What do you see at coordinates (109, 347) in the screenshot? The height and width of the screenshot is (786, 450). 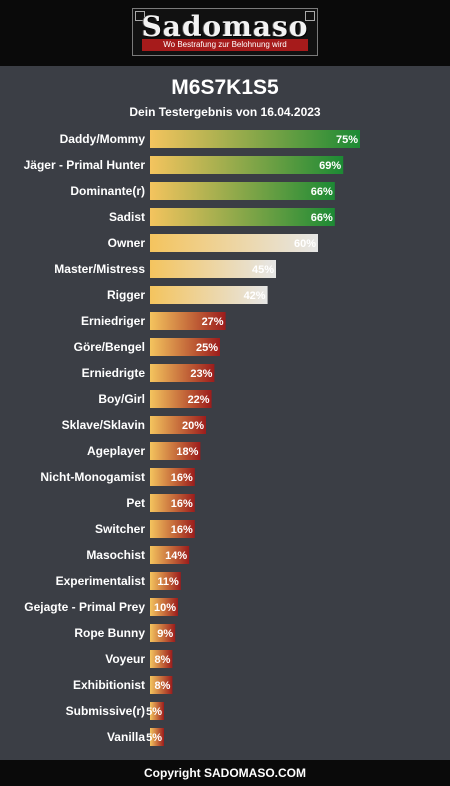 I see `category-label: Göre/Bengel` at bounding box center [109, 347].